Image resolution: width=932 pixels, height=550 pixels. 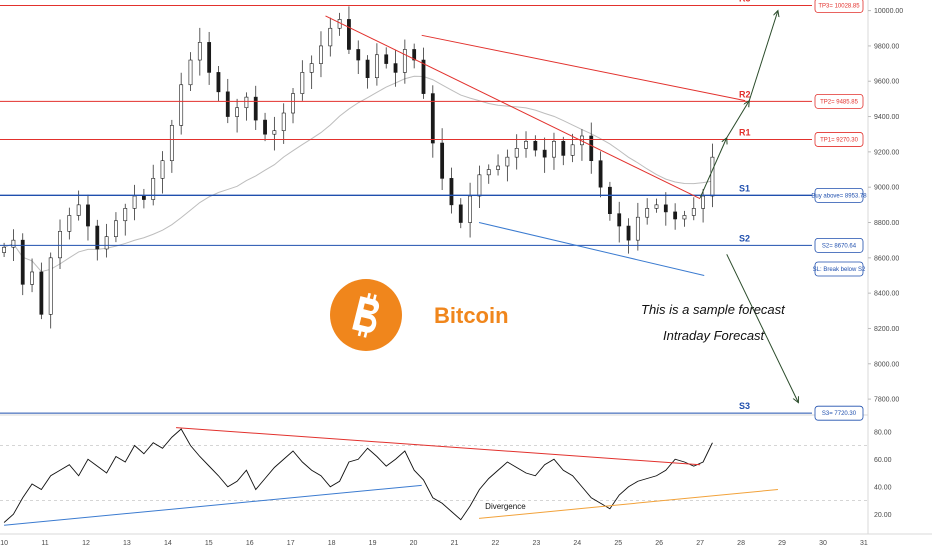 I want to click on x-tick-label: 18, so click(x=332, y=543).